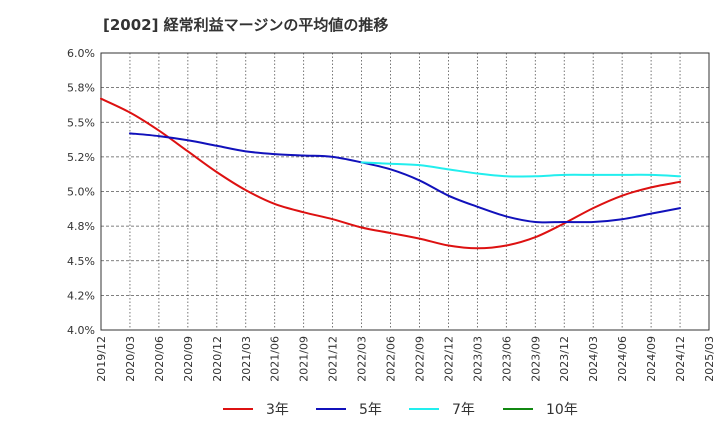 This screenshot has height=444, width=720. Describe the element at coordinates (277, 410) in the screenshot. I see `legend-label: 3年` at that location.